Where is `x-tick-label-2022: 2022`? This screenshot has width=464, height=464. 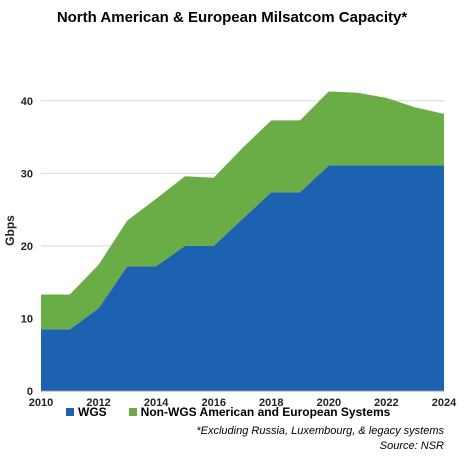 x-tick-label-2022: 2022 is located at coordinates (386, 403).